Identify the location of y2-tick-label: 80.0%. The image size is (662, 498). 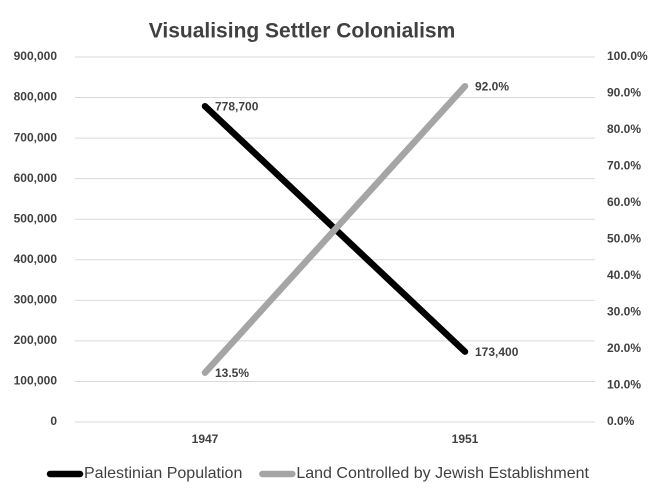
(624, 129).